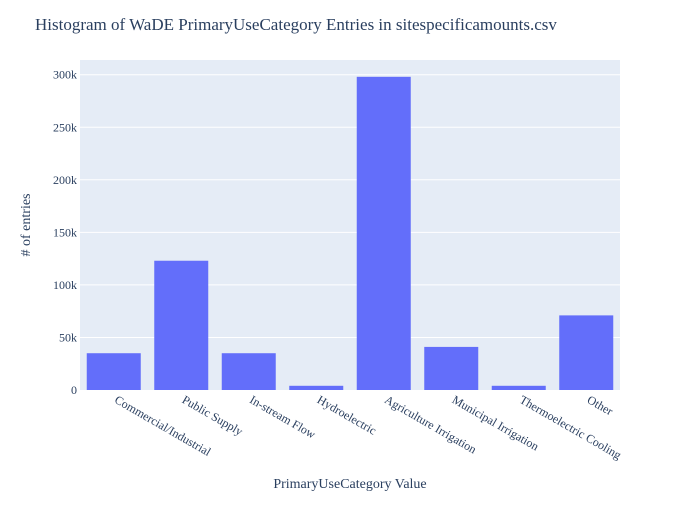 The width and height of the screenshot is (700, 505). What do you see at coordinates (347, 414) in the screenshot?
I see `x-tick-label: Hydroelectric` at bounding box center [347, 414].